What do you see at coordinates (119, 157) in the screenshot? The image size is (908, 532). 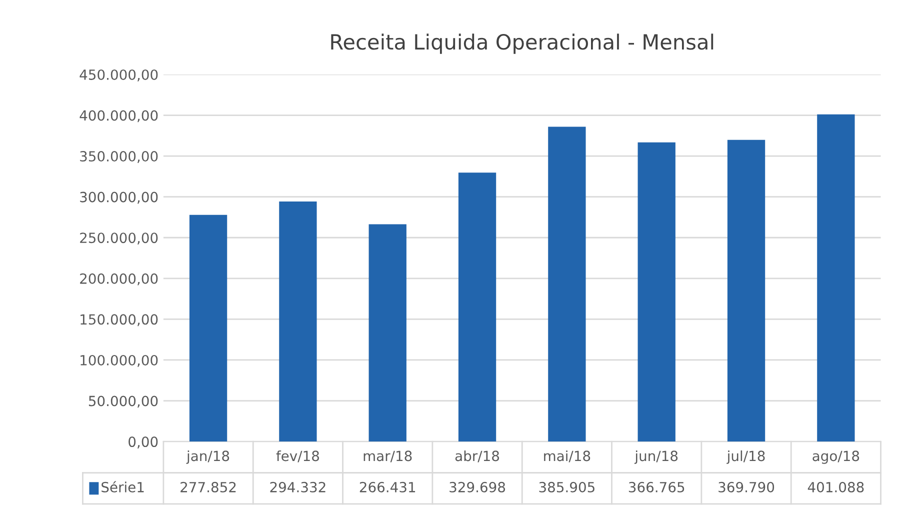 I see `y-tick-label: 350.000,00` at bounding box center [119, 157].